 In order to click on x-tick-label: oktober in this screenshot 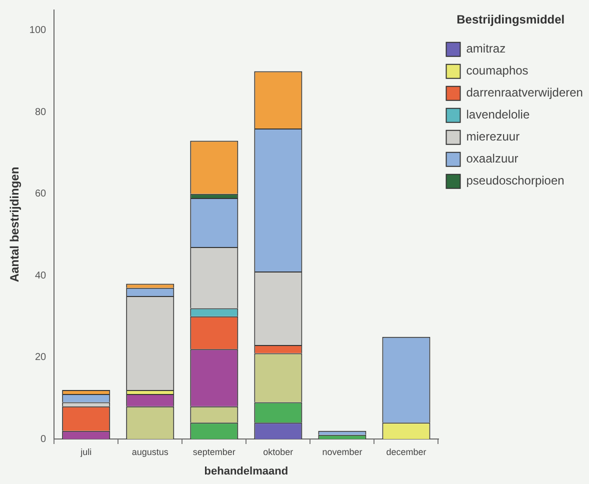, I will do `click(278, 451)`.